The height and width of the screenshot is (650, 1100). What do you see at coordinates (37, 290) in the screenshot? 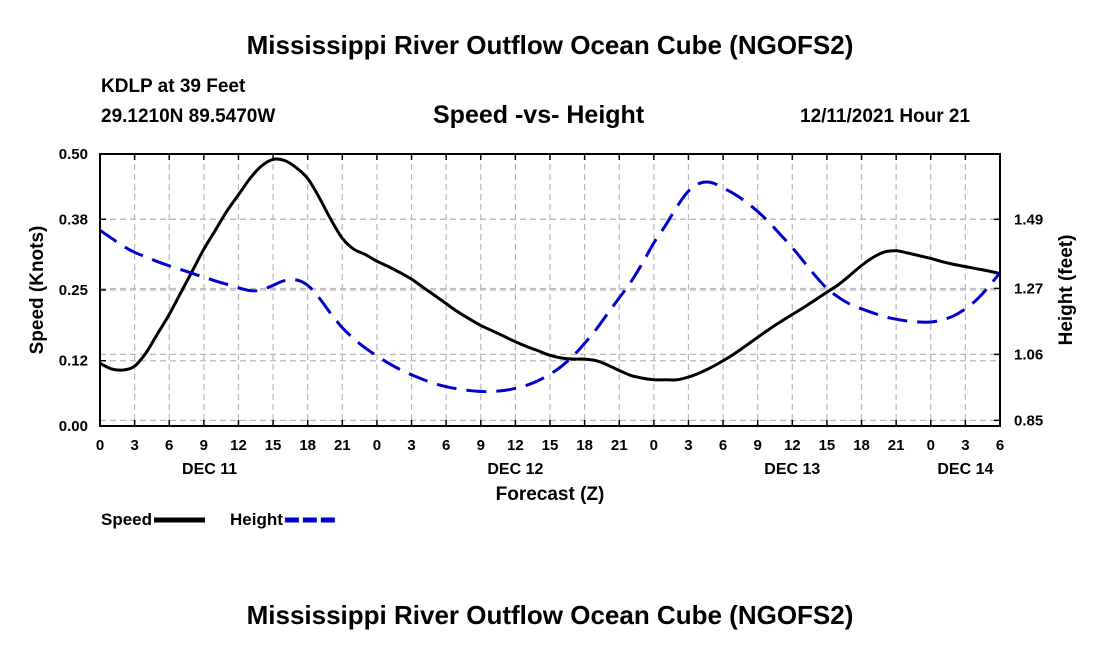
I see `y-axis-label: Speed (Knots)` at bounding box center [37, 290].